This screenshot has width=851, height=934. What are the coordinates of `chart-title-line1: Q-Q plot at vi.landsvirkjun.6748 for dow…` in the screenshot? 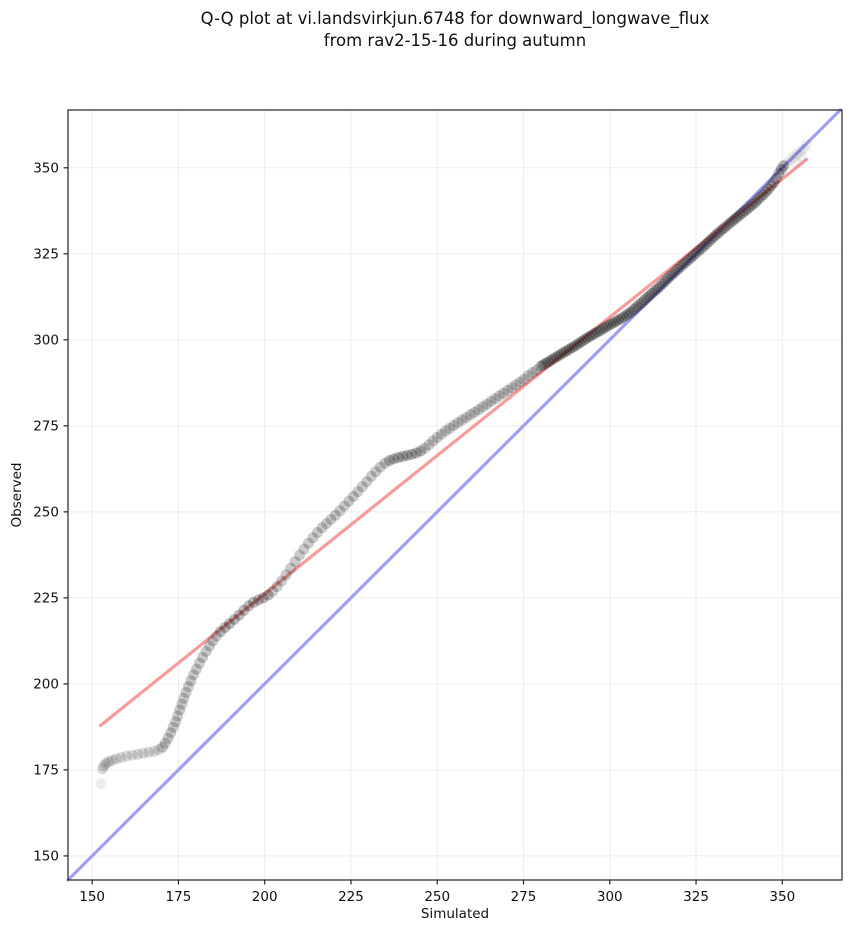 It's located at (455, 18).